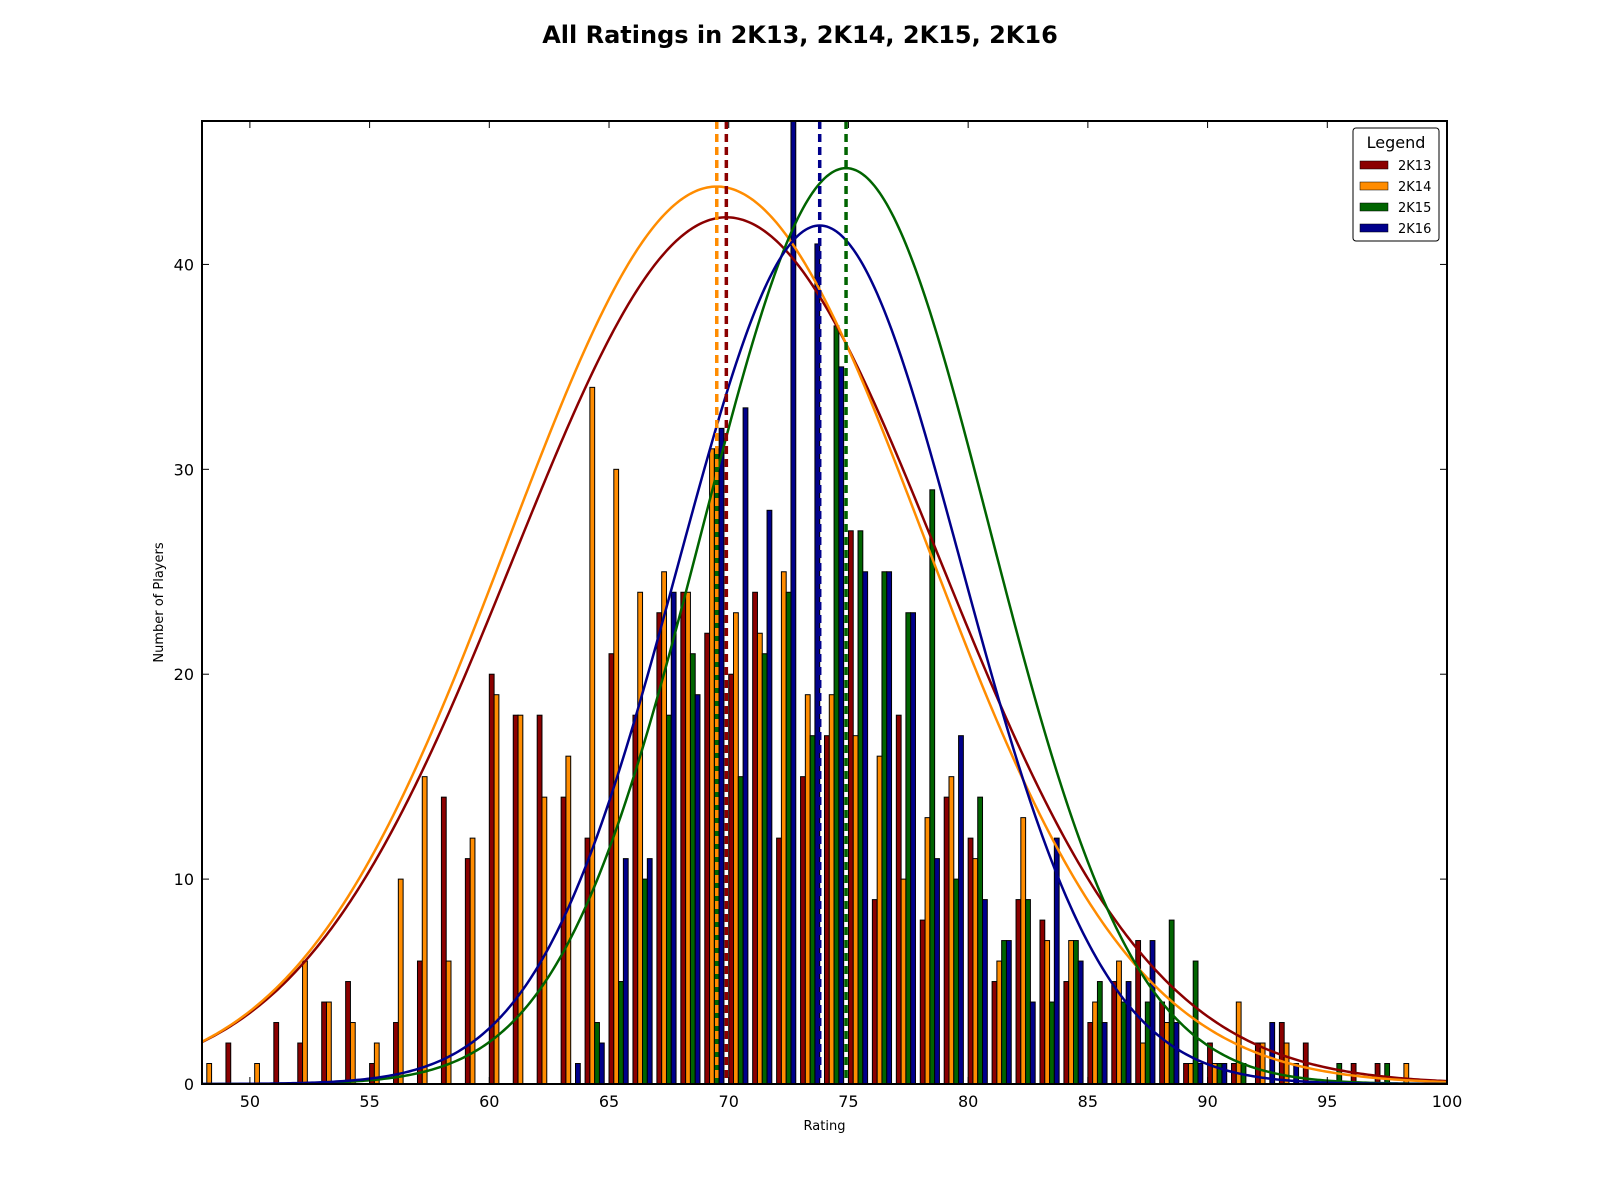 This screenshot has height=1200, width=1600. What do you see at coordinates (489, 1101) in the screenshot?
I see `x-tick-label: 60` at bounding box center [489, 1101].